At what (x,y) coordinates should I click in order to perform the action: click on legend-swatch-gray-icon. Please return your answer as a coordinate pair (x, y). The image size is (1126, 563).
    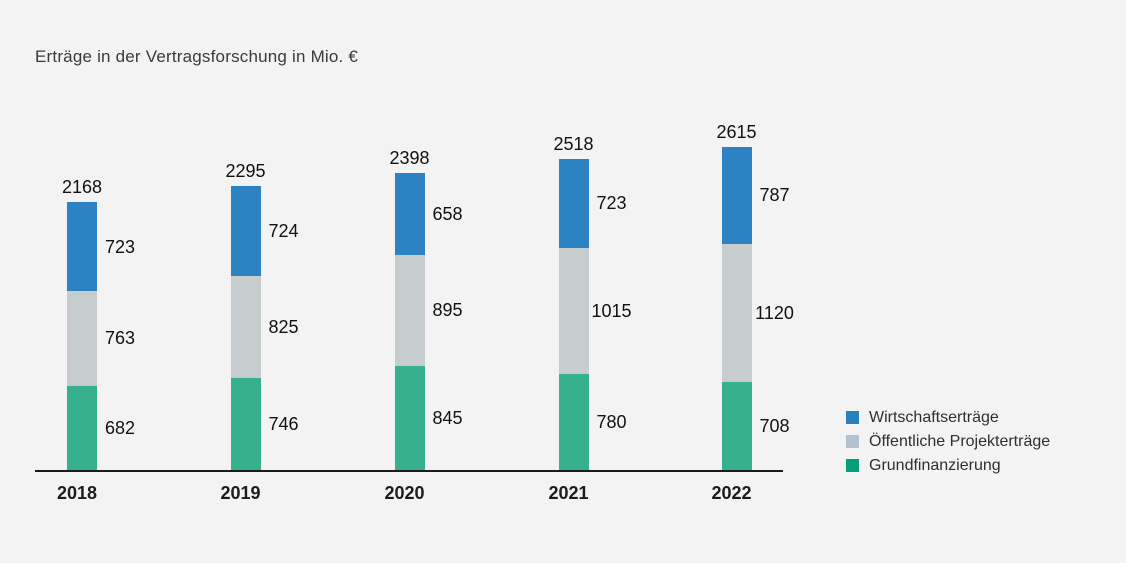
    Looking at the image, I should click on (852, 441).